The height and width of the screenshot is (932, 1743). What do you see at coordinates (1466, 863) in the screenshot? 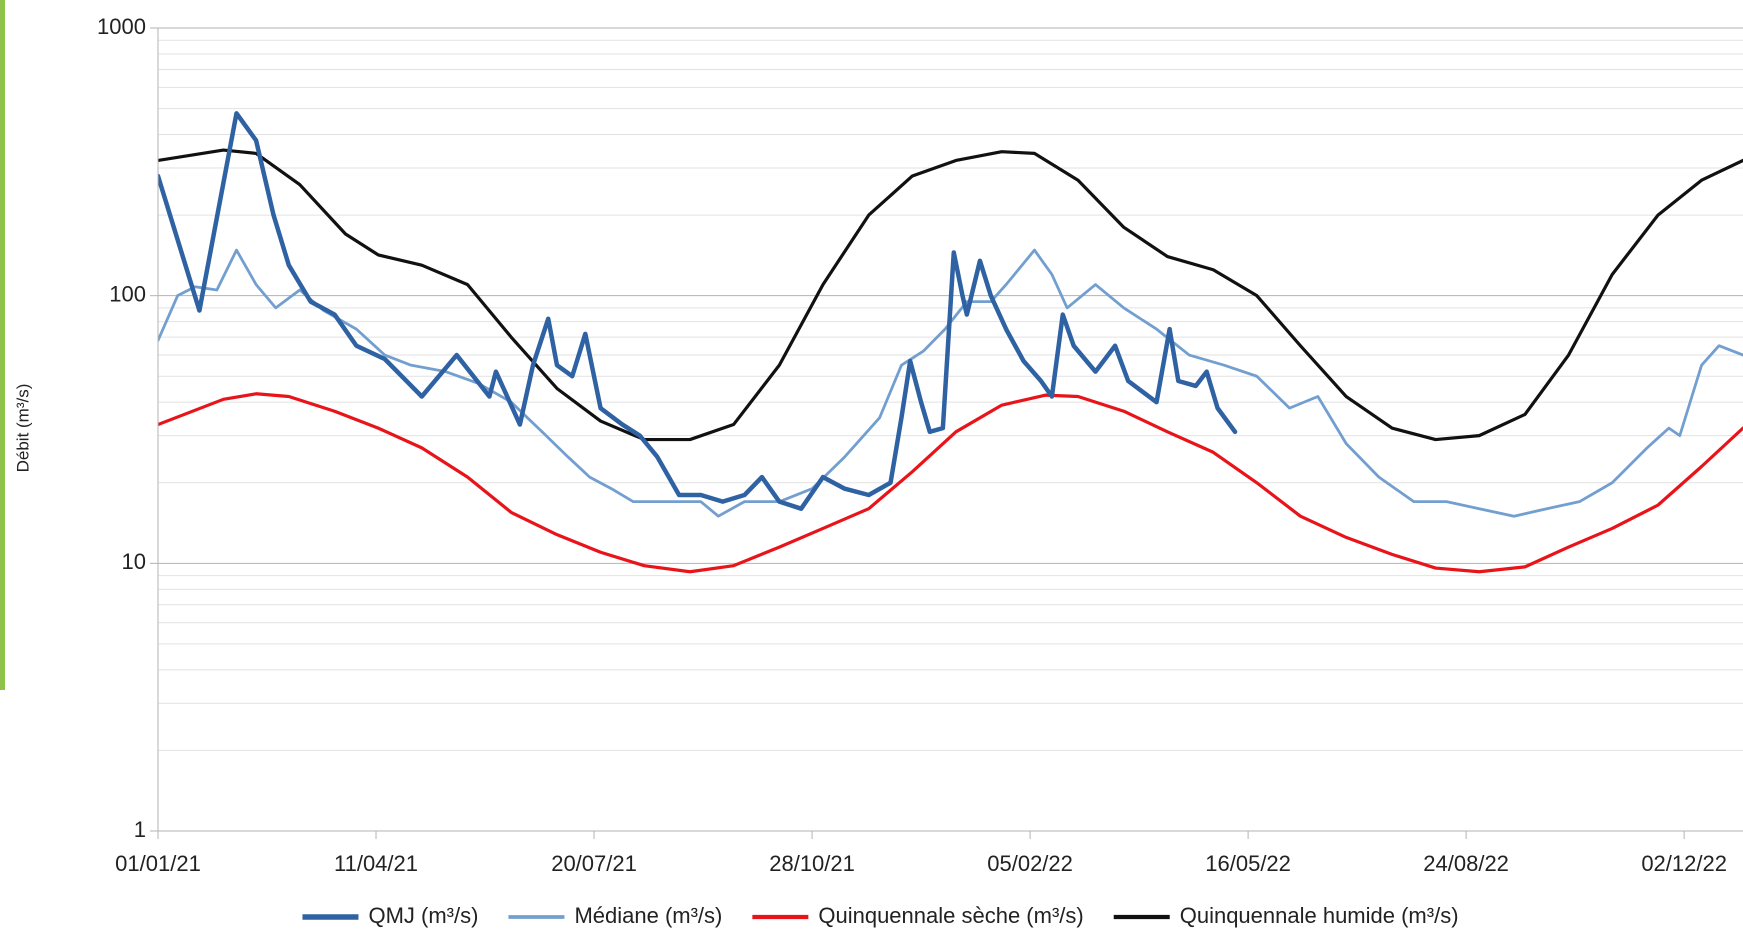
I see `x-tick-label: 24/08/22` at bounding box center [1466, 863].